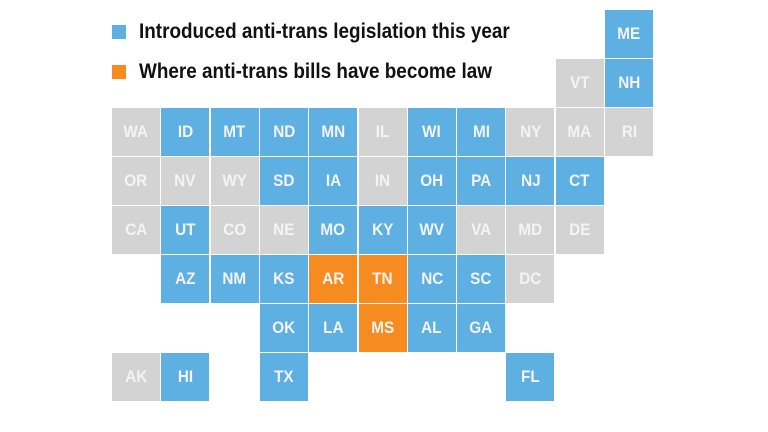  I want to click on state-tile-vt: VT, so click(579, 83).